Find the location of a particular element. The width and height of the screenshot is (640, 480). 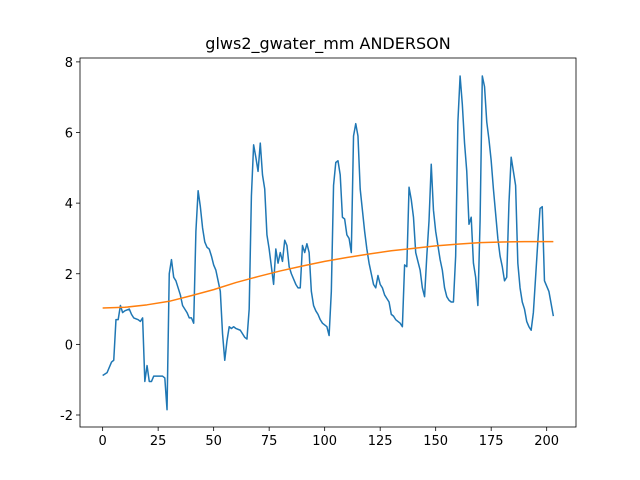

x-tick-label: 0 is located at coordinates (103, 441).